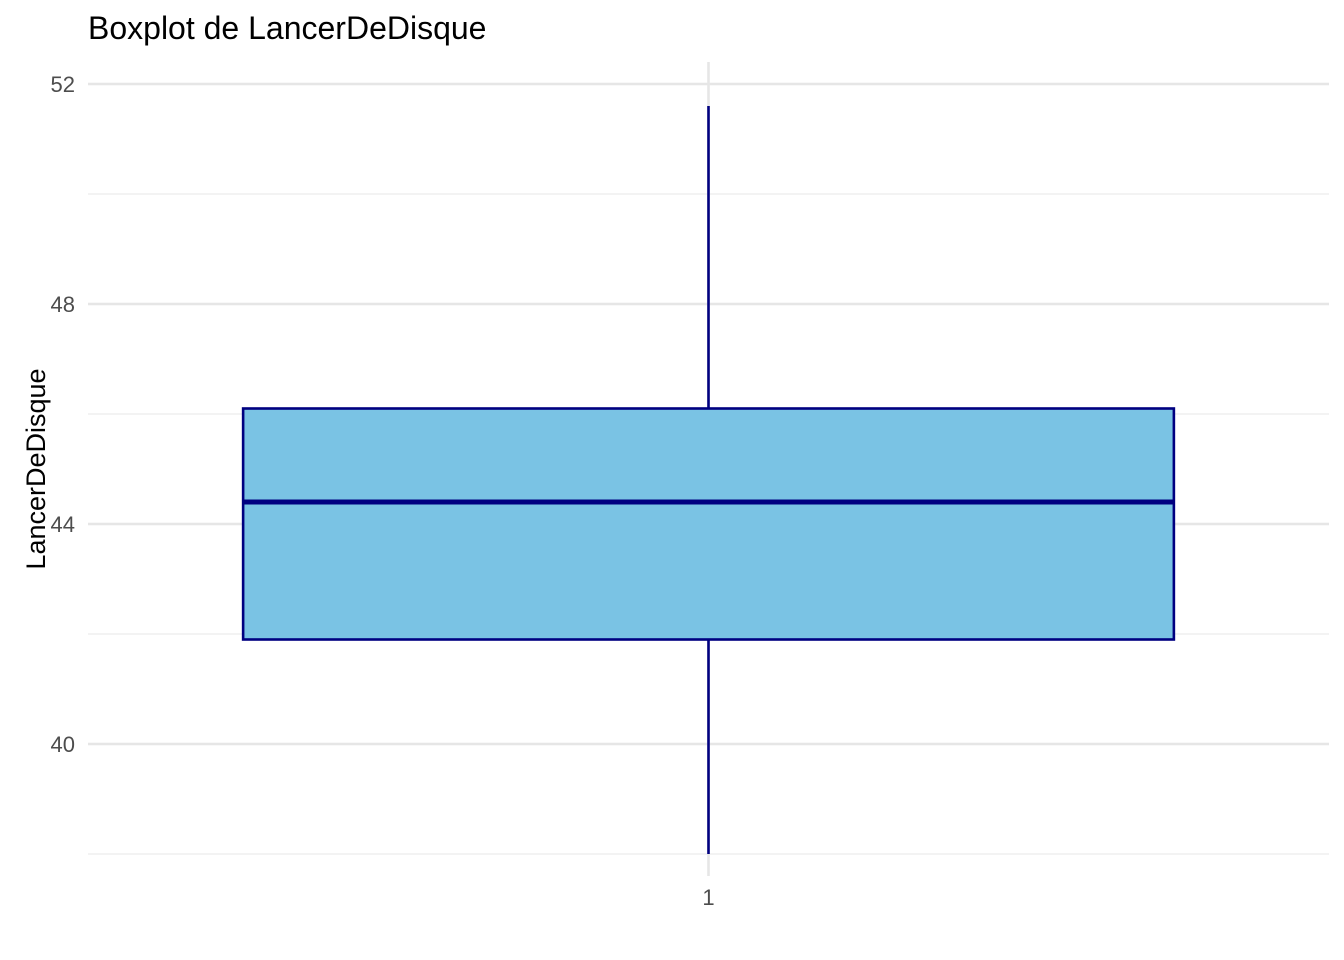 Image resolution: width=1344 pixels, height=960 pixels. I want to click on chart-title: Boxplot de LancerDeDisque, so click(287, 28).